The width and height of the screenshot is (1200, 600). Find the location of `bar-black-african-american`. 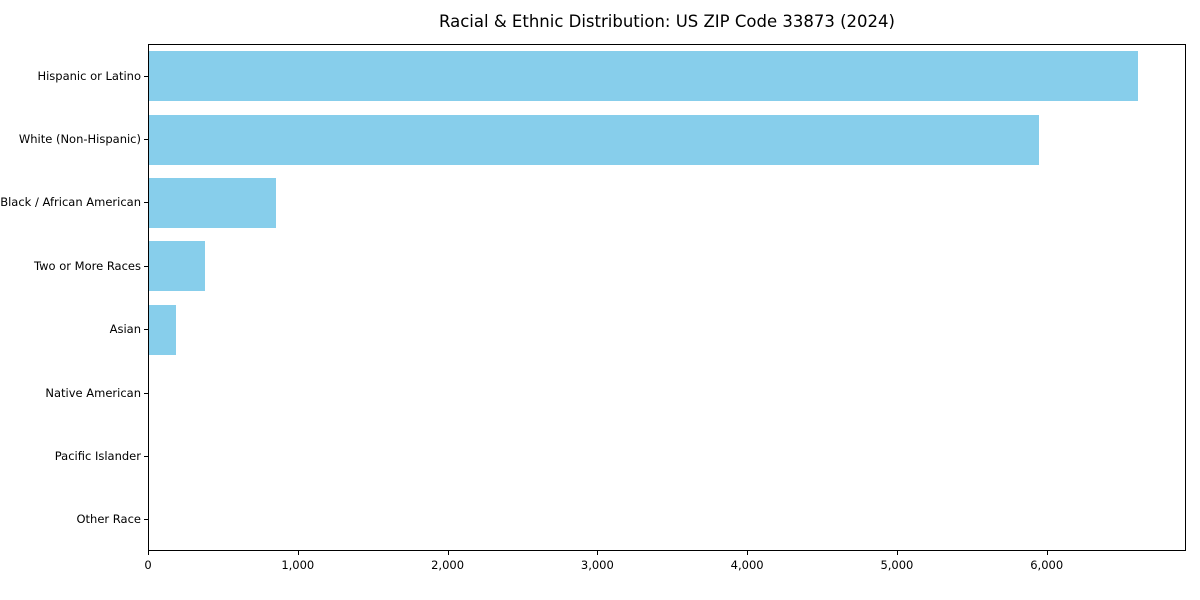

bar-black-african-american is located at coordinates (213, 202).